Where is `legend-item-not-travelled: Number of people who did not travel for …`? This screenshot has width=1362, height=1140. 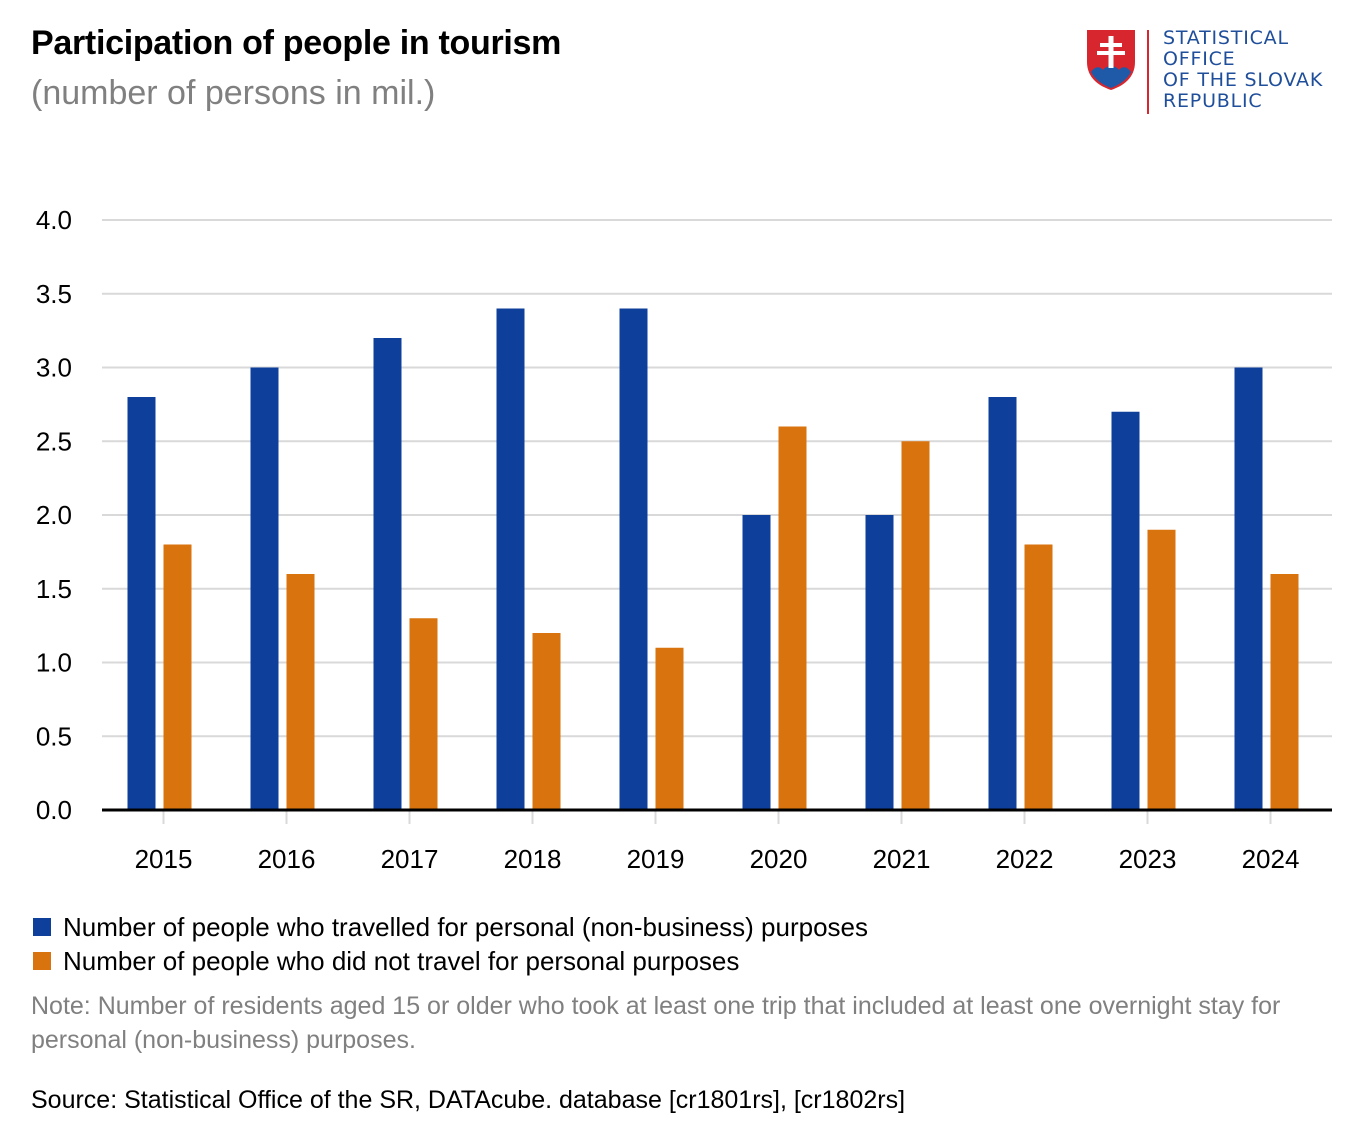 legend-item-not-travelled: Number of people who did not travel for … is located at coordinates (450, 961).